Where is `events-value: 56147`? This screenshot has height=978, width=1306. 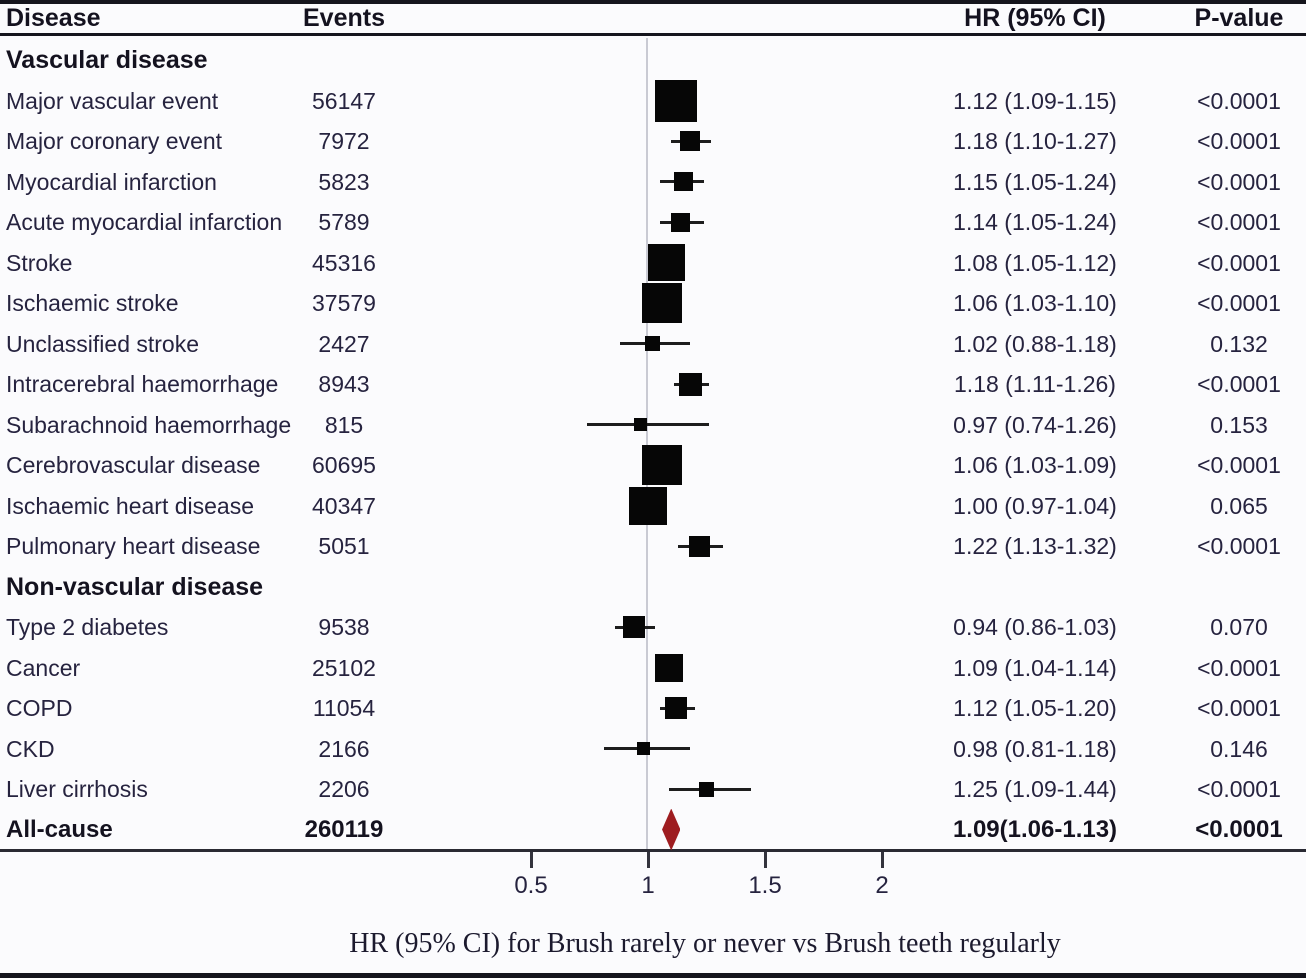
events-value: 56147 is located at coordinates (344, 100).